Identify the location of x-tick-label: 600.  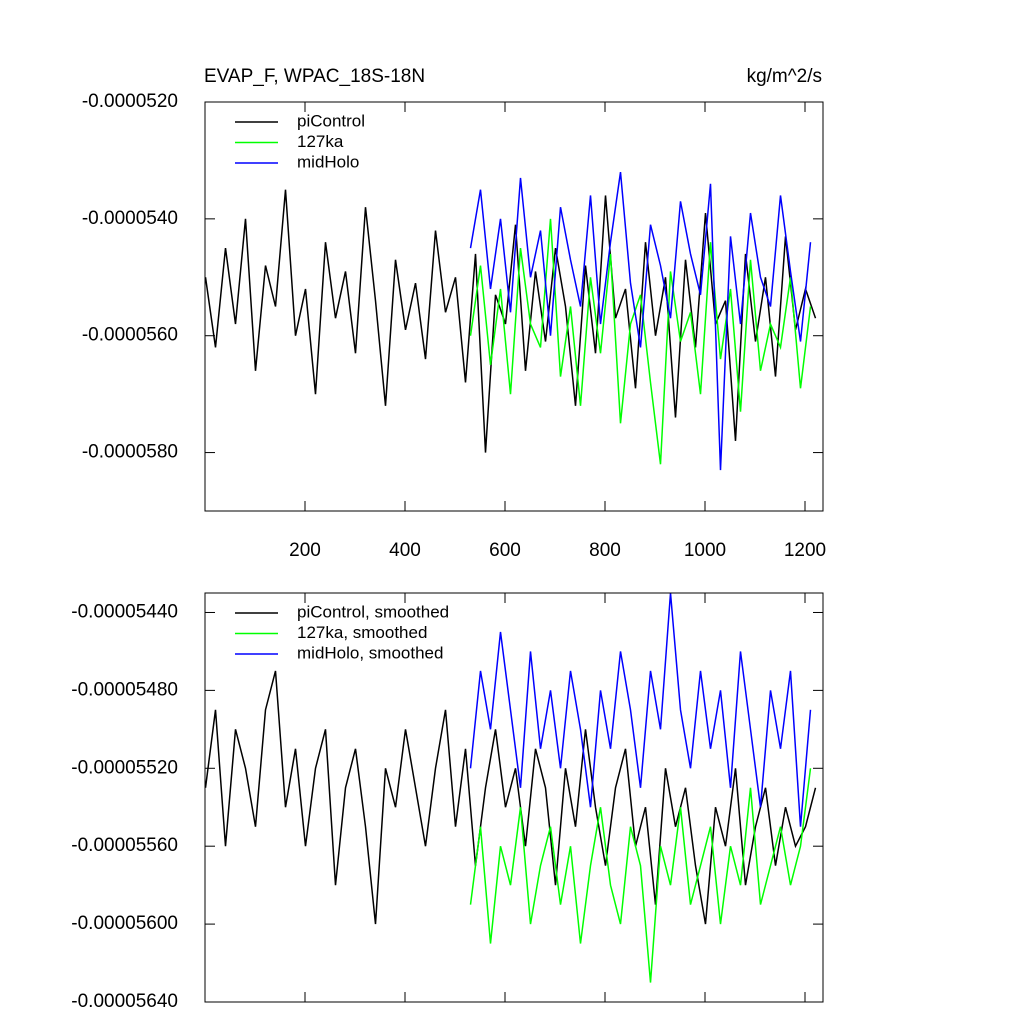
(505, 550).